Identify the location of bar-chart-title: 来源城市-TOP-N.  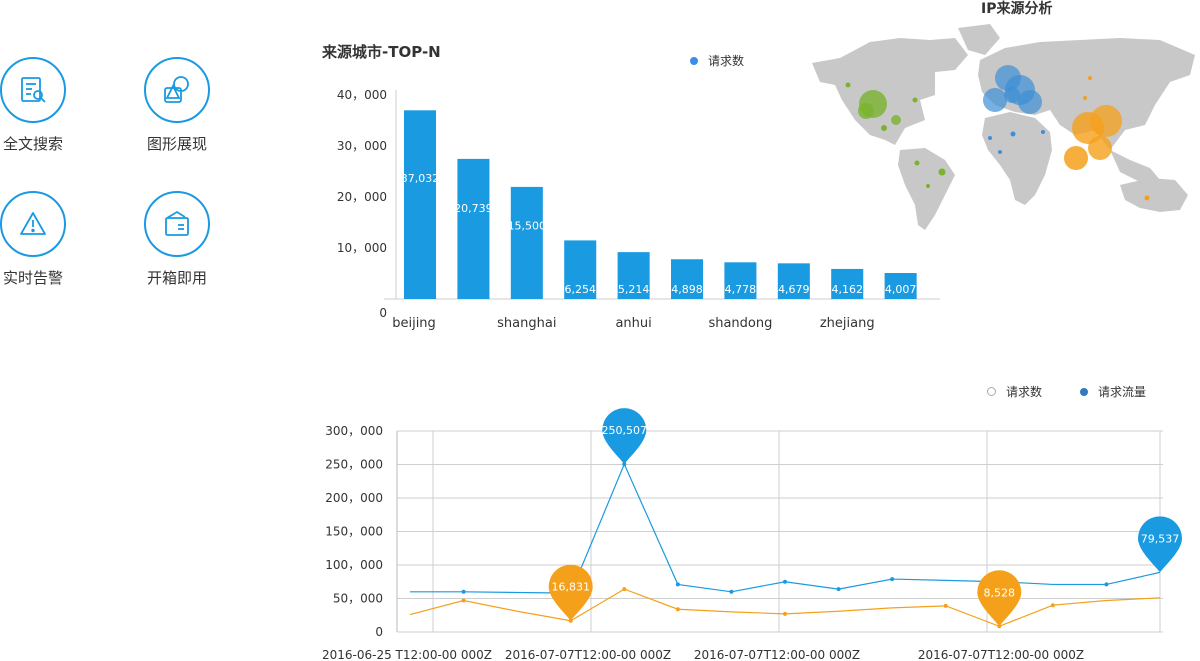
(381, 52).